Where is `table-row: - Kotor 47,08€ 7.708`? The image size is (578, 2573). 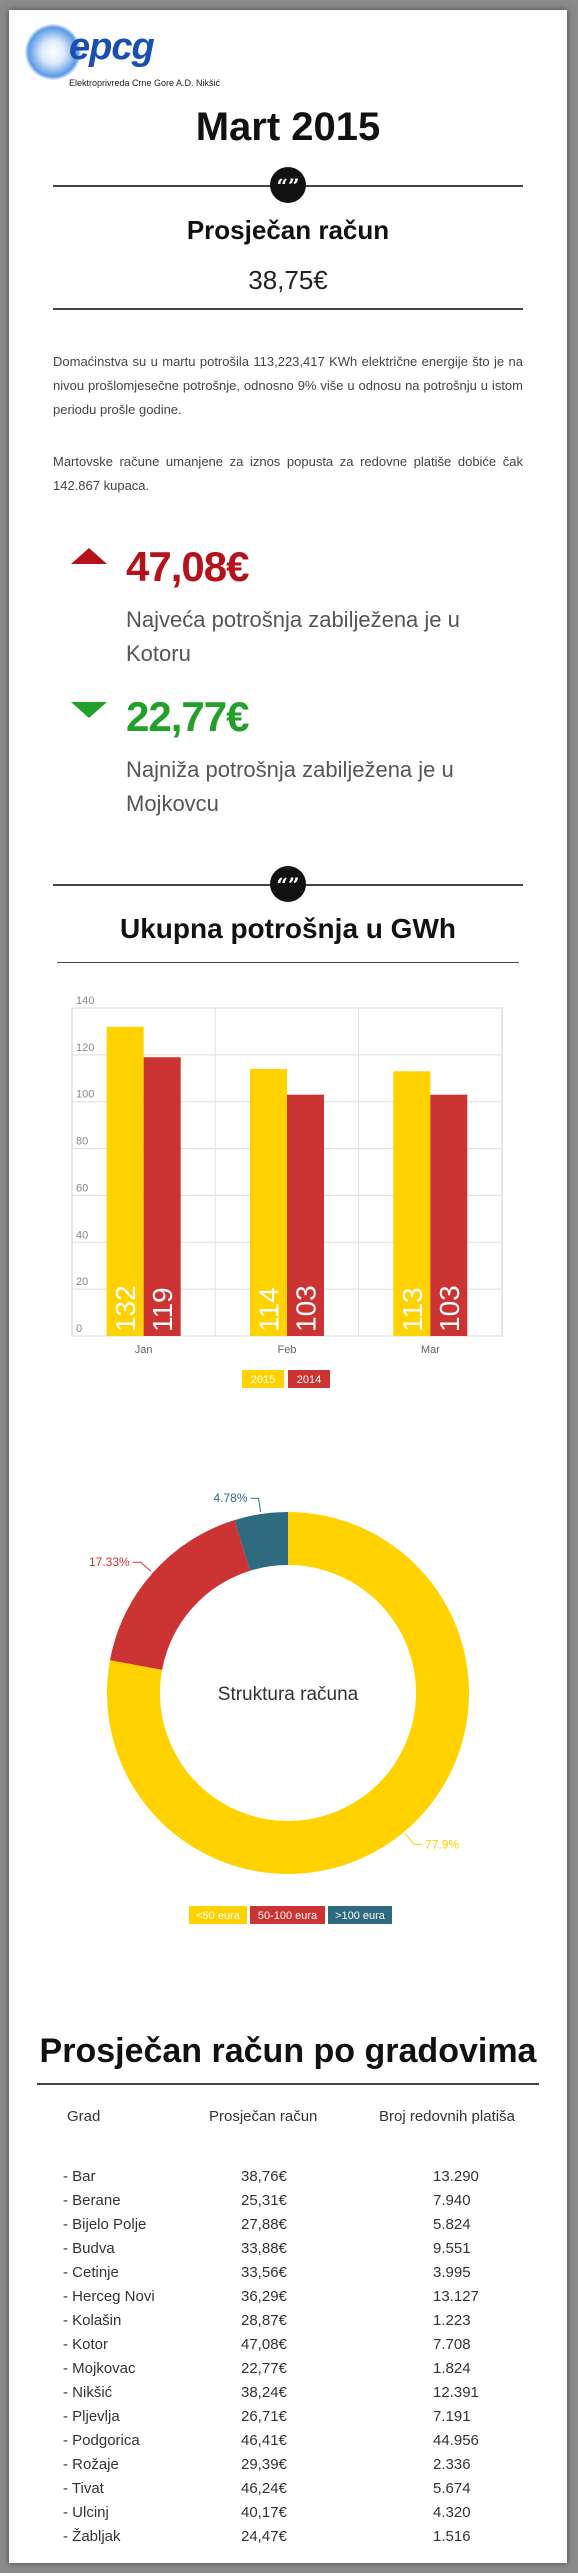
table-row: - Kotor 47,08€ 7.708 is located at coordinates (288, 2348).